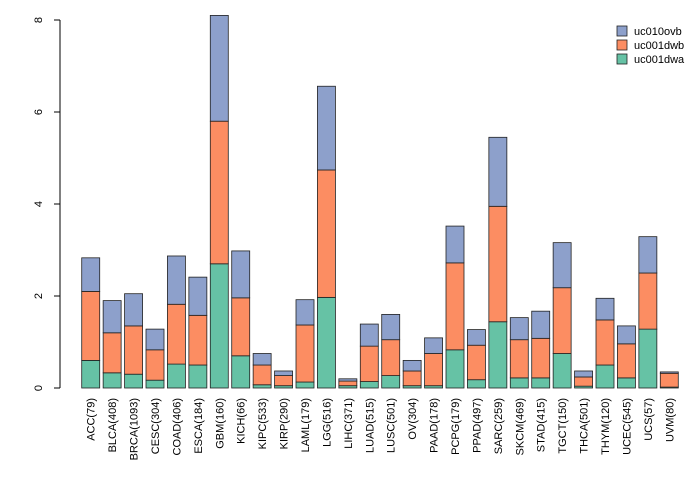  What do you see at coordinates (563, 426) in the screenshot?
I see `x-tick-label: TGCT(150)` at bounding box center [563, 426].